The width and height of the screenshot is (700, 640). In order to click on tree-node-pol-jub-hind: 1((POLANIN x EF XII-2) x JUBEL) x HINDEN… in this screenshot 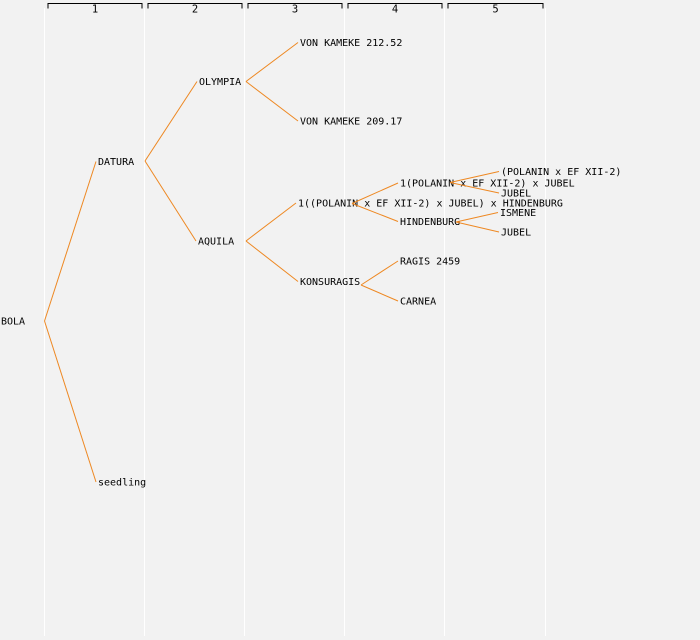, I will do `click(430, 204)`.